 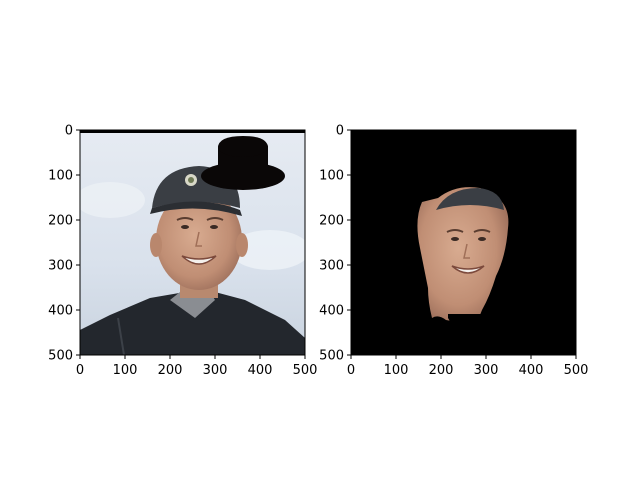 What do you see at coordinates (340, 131) in the screenshot?
I see `right-y-tick-label: 0` at bounding box center [340, 131].